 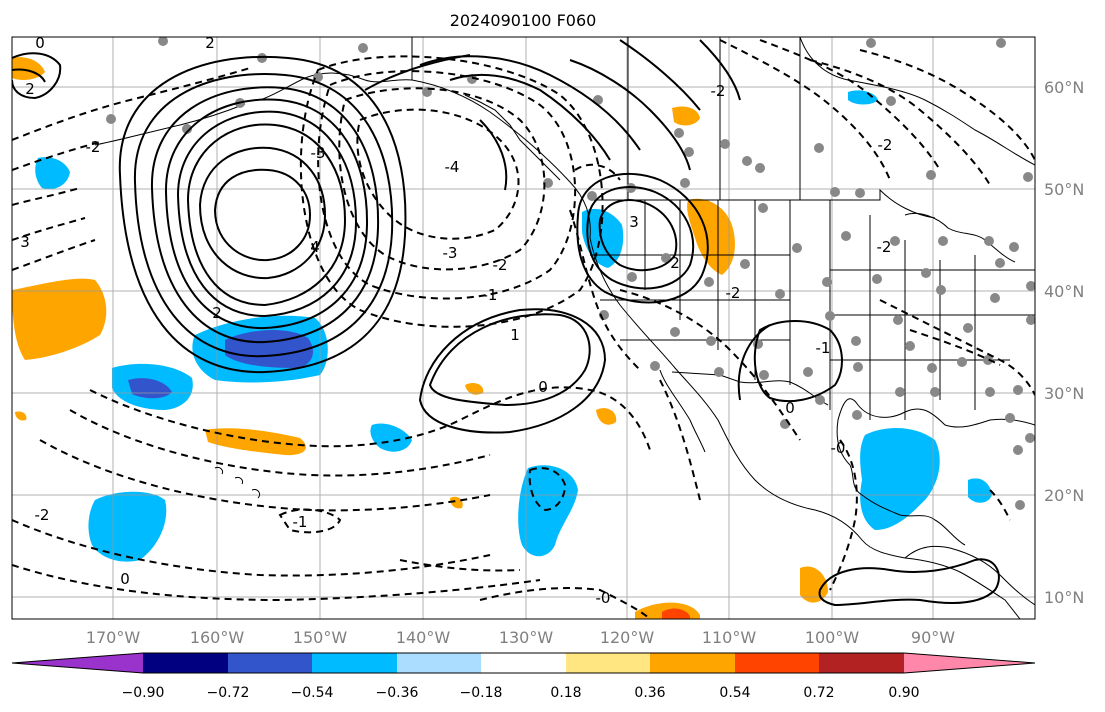 What do you see at coordinates (391, 437) in the screenshot?
I see `blue-region-small-central` at bounding box center [391, 437].